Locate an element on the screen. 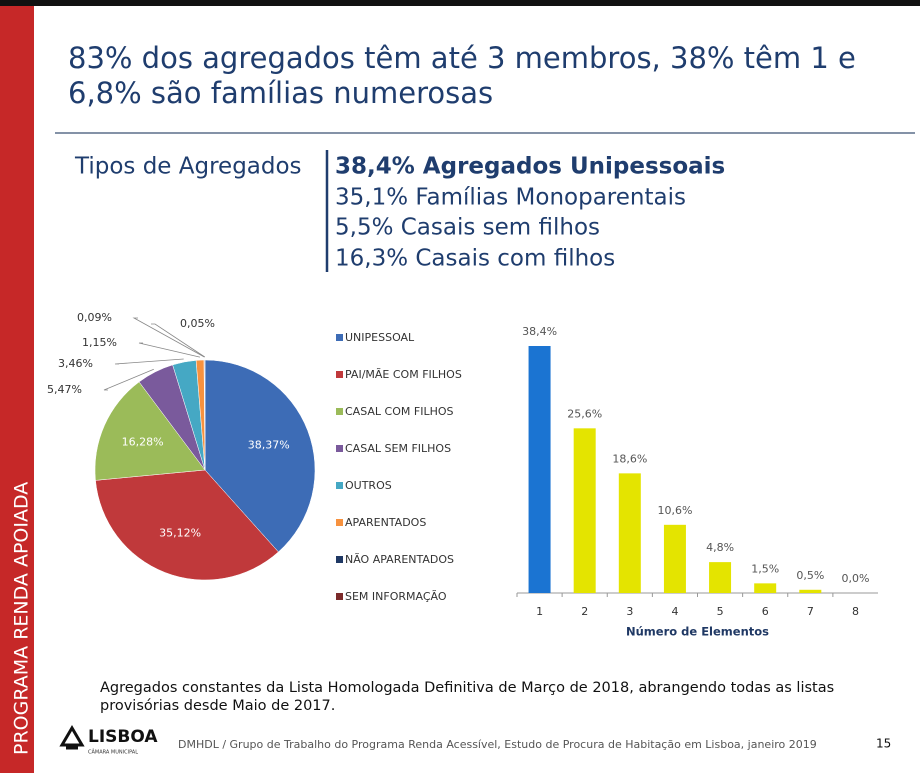  data-label: 5,47% is located at coordinates (64, 389).